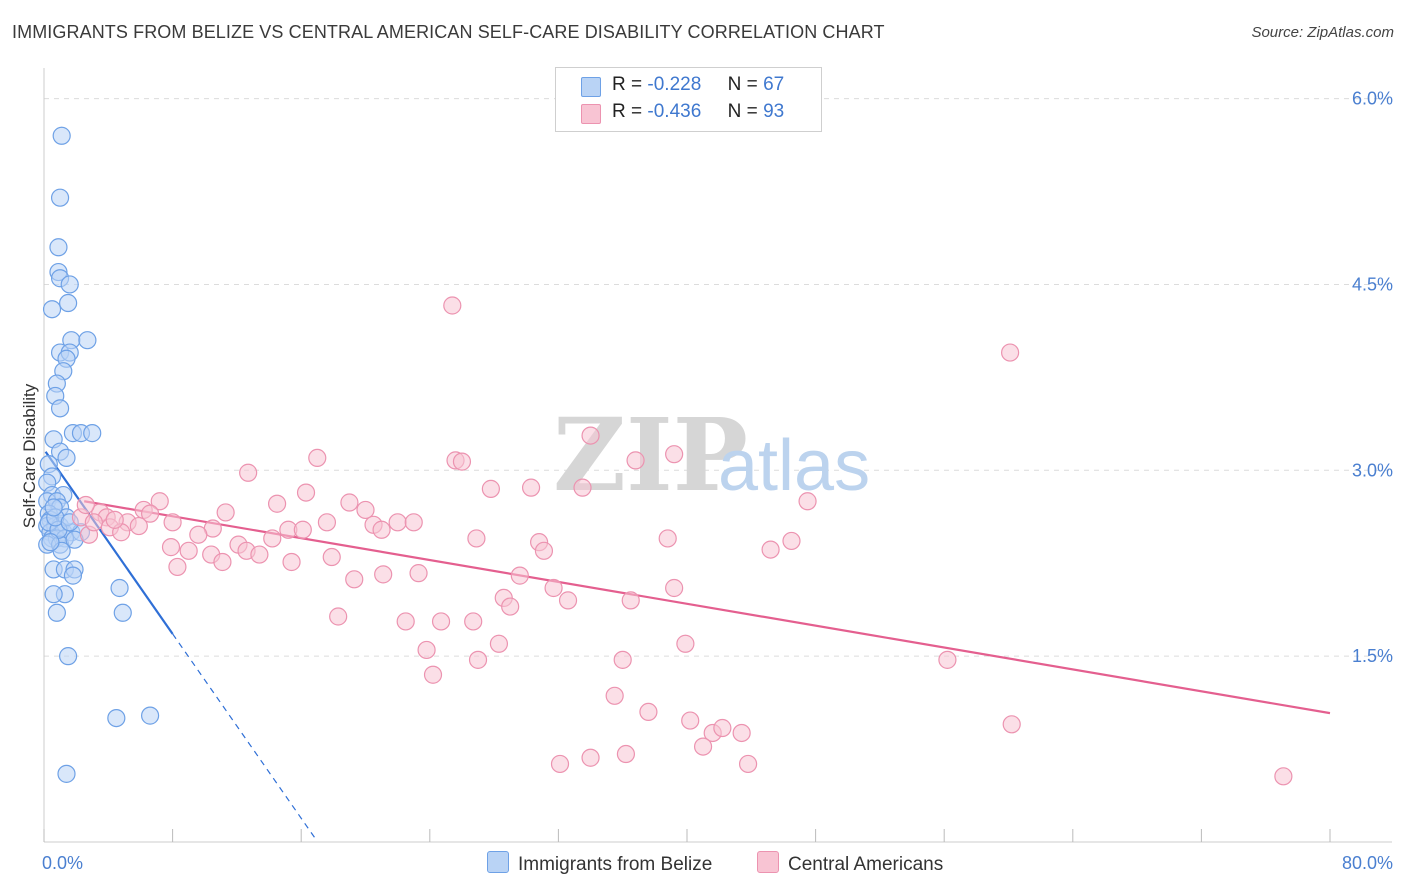 This screenshot has width=1406, height=892. I want to click on central-n-value: 93, so click(774, 111).